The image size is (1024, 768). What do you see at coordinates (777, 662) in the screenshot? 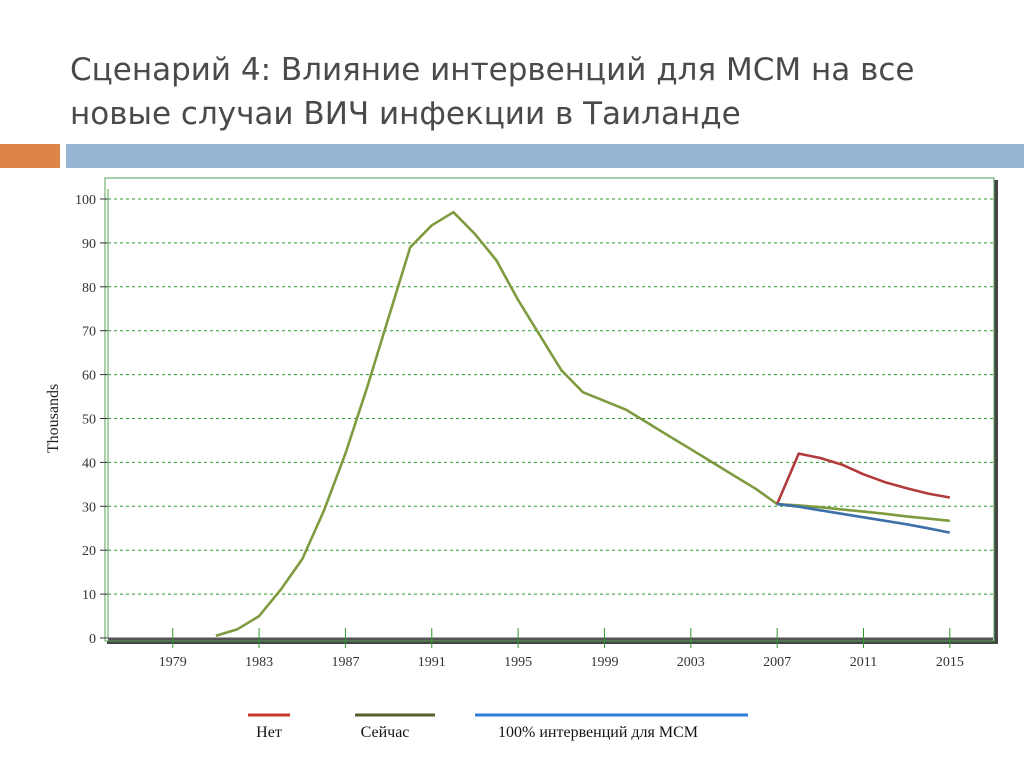
I see `x-tick-label: 2007` at bounding box center [777, 662].